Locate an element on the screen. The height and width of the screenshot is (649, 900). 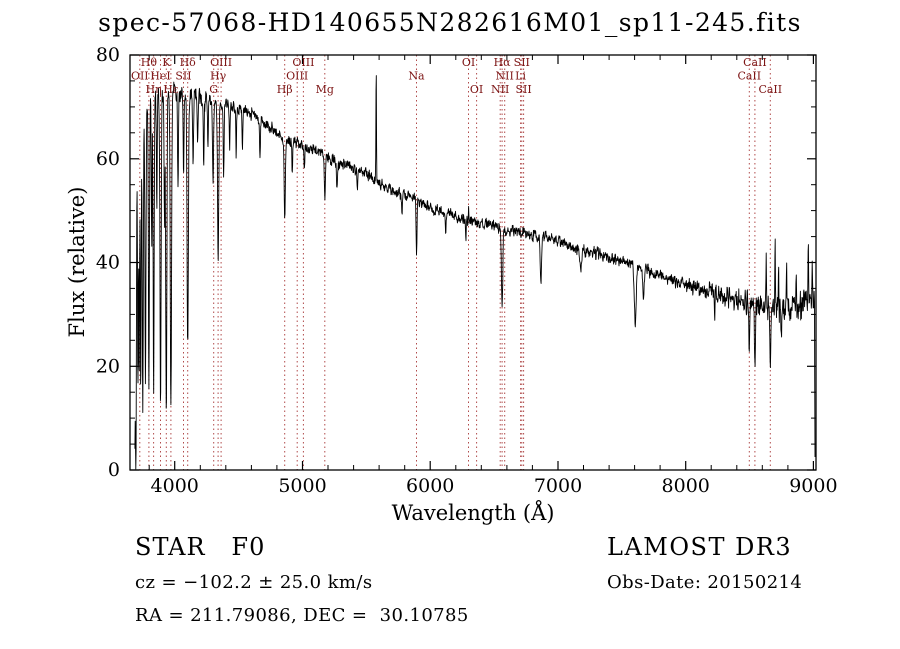
obs-date: Obs-Date: 20150214 is located at coordinates (705, 582).